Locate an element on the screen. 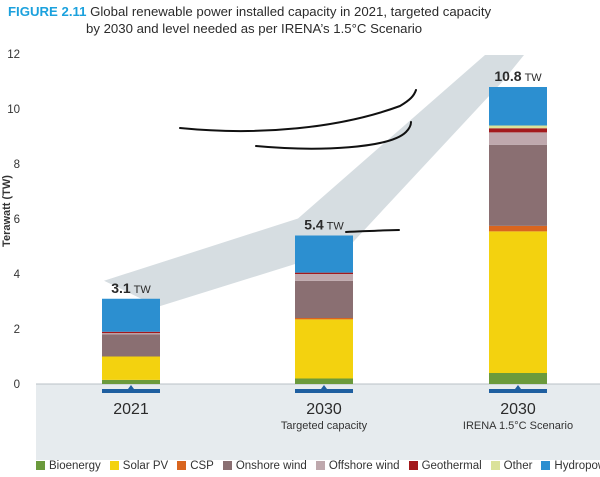  legend-label: Geothermal is located at coordinates (451, 466).